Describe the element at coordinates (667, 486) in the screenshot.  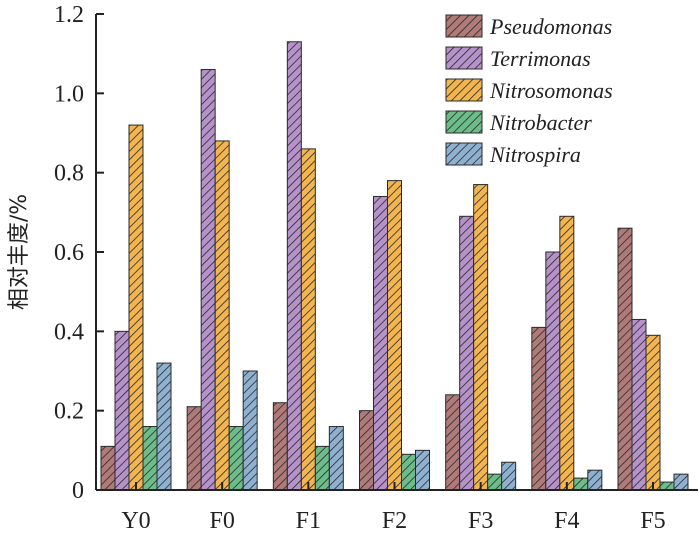
I see `bar-nitrobacter-f5` at that location.